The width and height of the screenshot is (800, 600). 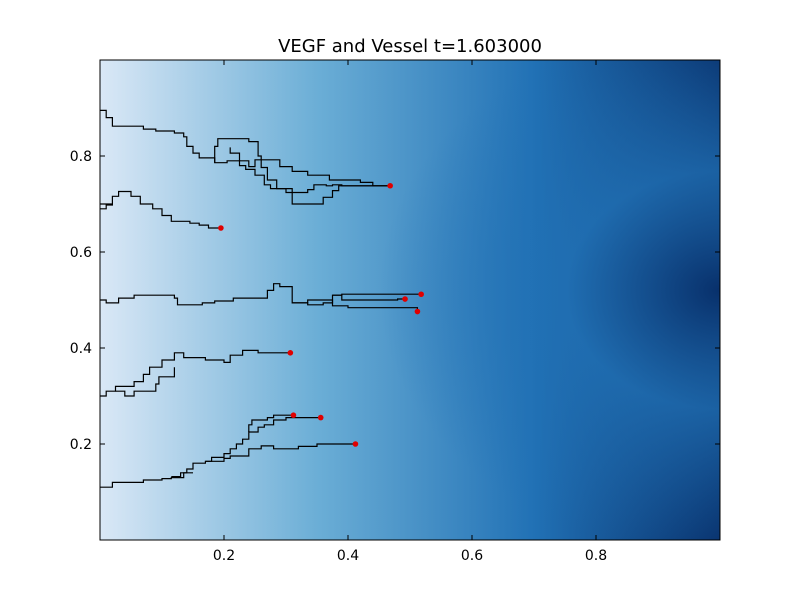 What do you see at coordinates (81, 157) in the screenshot?
I see `y-tick-label: 0.8` at bounding box center [81, 157].